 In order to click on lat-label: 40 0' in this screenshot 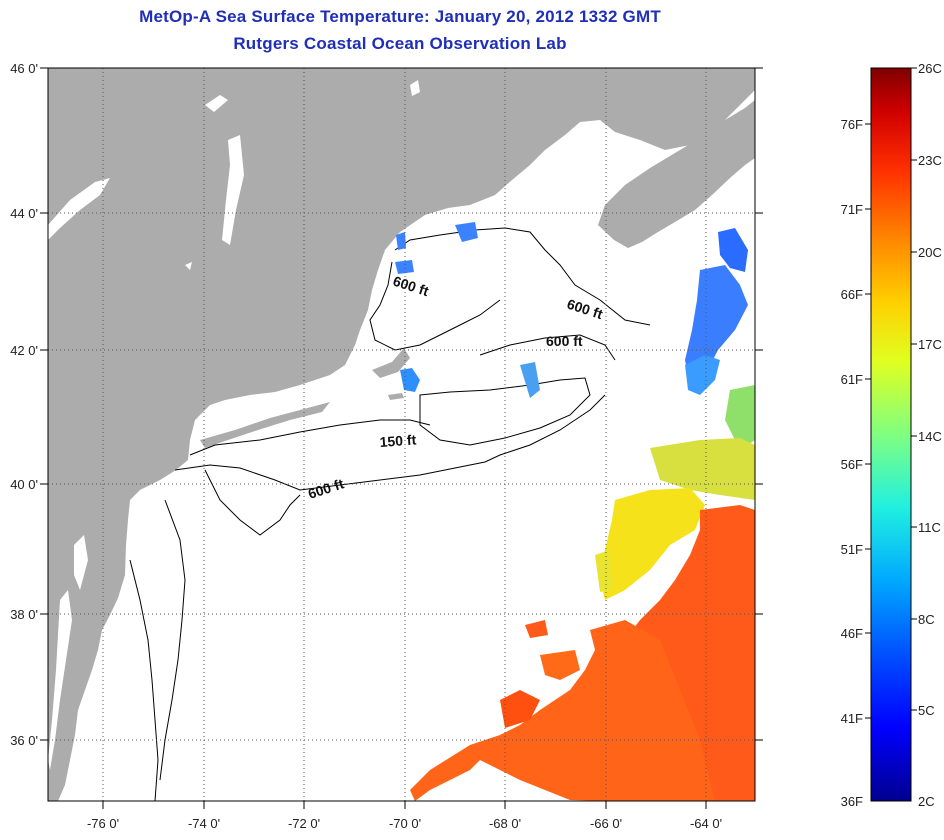, I will do `click(24, 484)`.